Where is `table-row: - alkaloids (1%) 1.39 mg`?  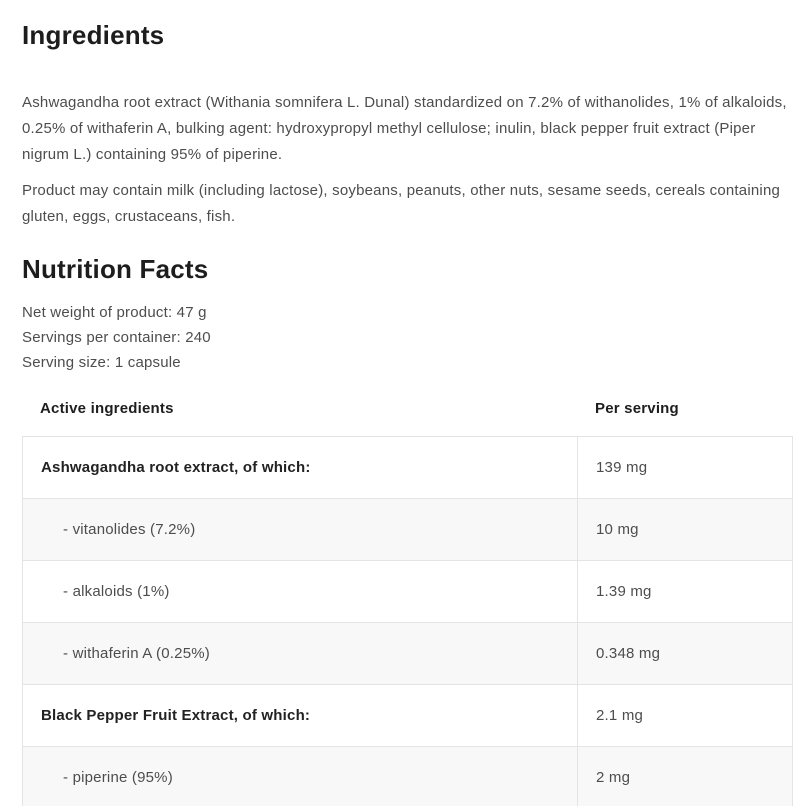
table-row: - alkaloids (1%) 1.39 mg is located at coordinates (407, 591).